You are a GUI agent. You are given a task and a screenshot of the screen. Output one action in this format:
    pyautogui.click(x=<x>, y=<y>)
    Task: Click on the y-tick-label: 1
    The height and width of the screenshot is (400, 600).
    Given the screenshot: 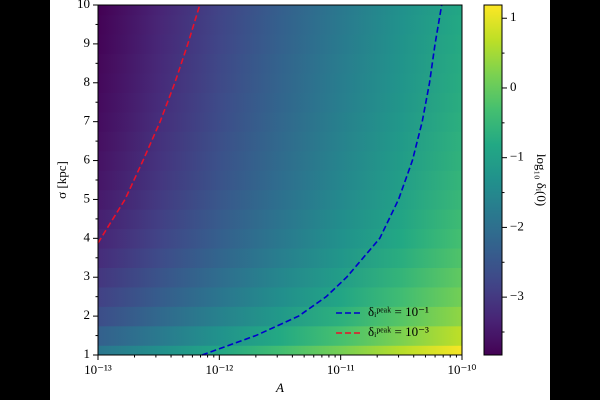 What is the action you would take?
    pyautogui.click(x=87, y=353)
    